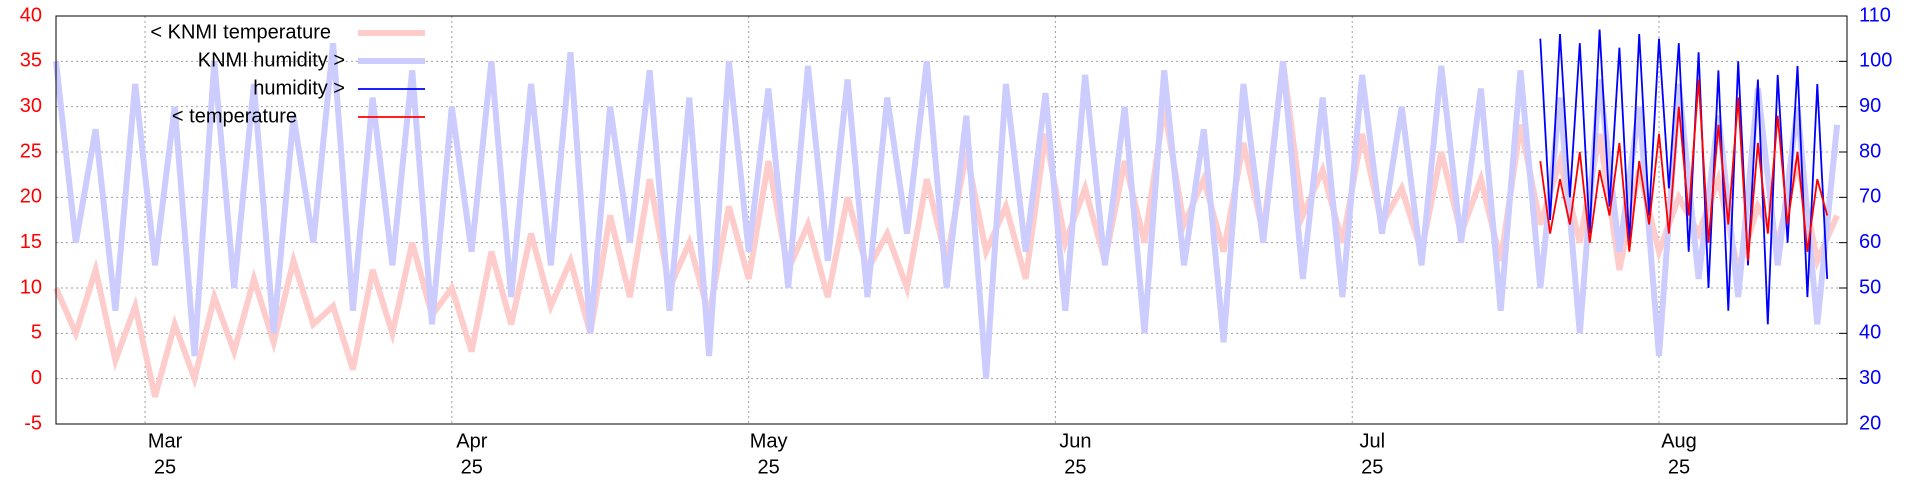 The height and width of the screenshot is (480, 1920). What do you see at coordinates (1870, 378) in the screenshot?
I see `y2-tick-label: 30` at bounding box center [1870, 378].